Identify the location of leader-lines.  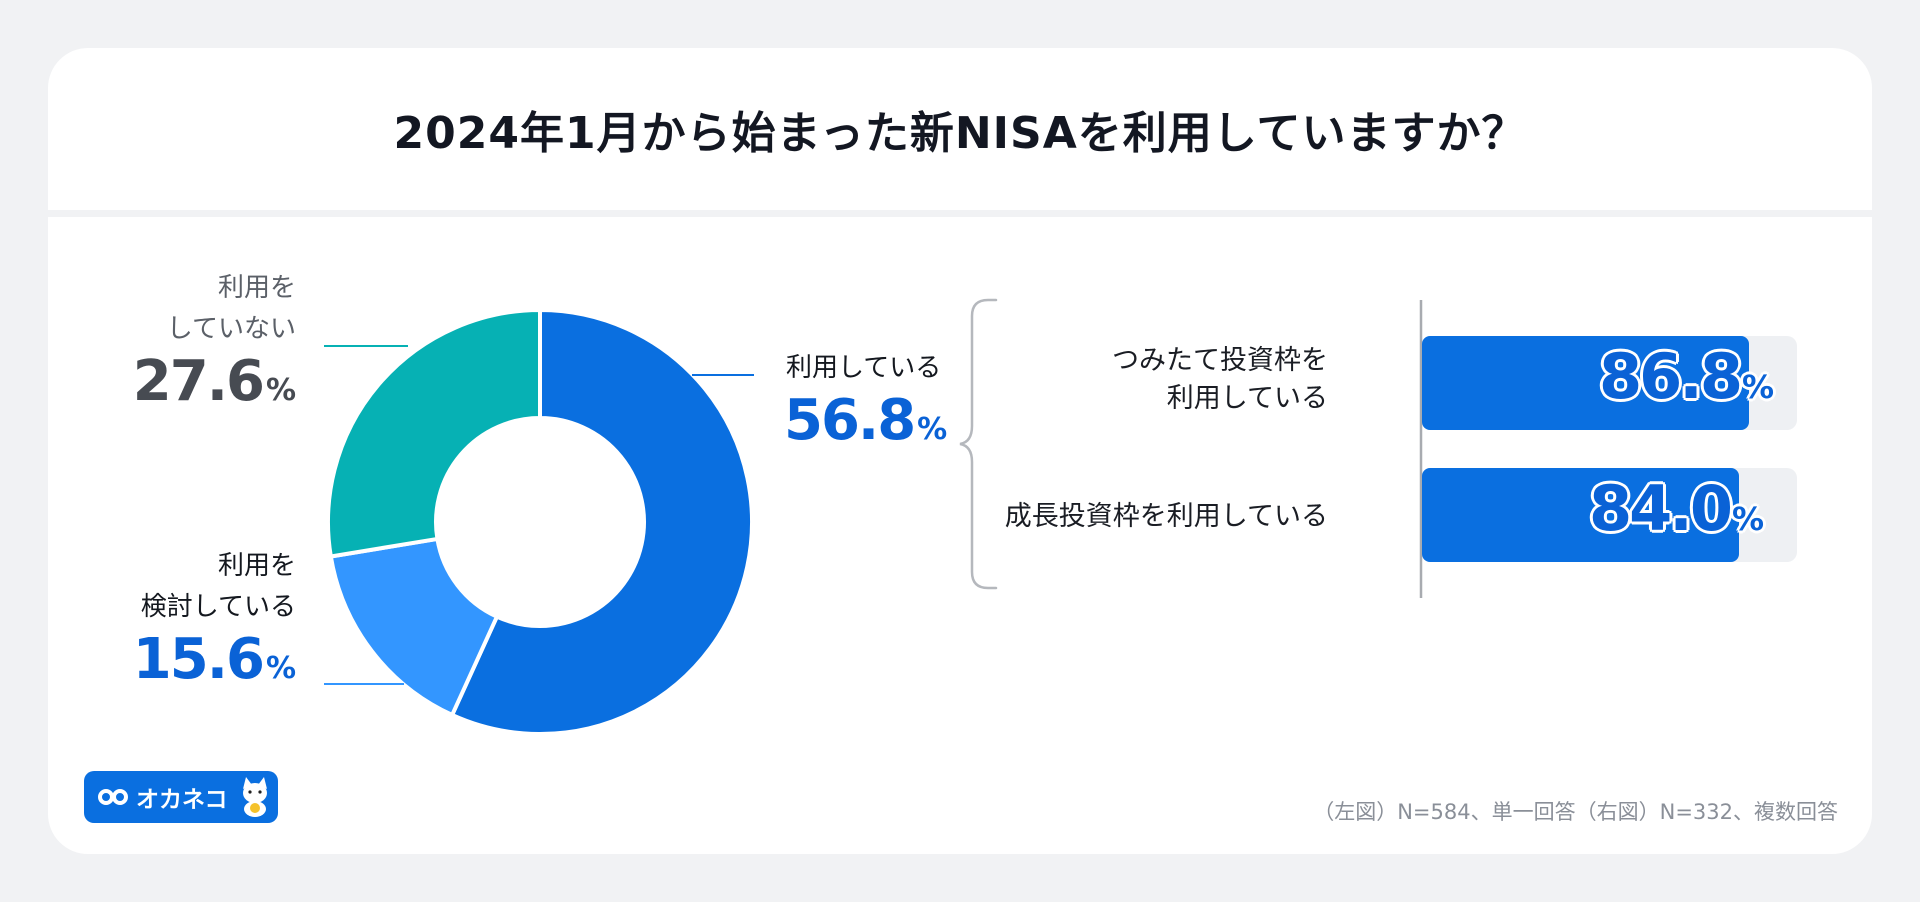
(539, 515).